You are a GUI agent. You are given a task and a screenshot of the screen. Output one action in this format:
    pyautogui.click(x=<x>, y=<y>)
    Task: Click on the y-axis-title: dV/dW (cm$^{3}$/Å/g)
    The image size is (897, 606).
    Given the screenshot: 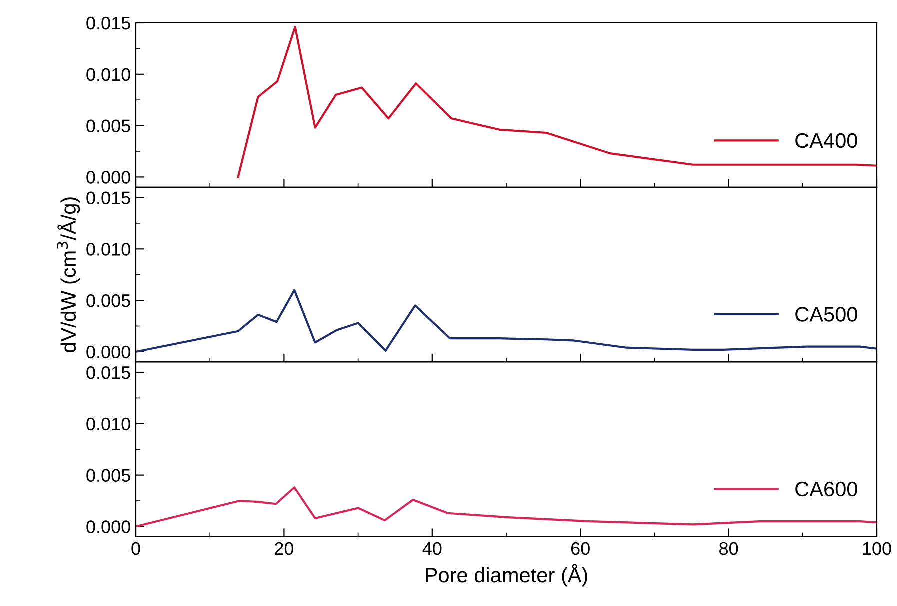 What is the action you would take?
    pyautogui.click(x=68, y=275)
    